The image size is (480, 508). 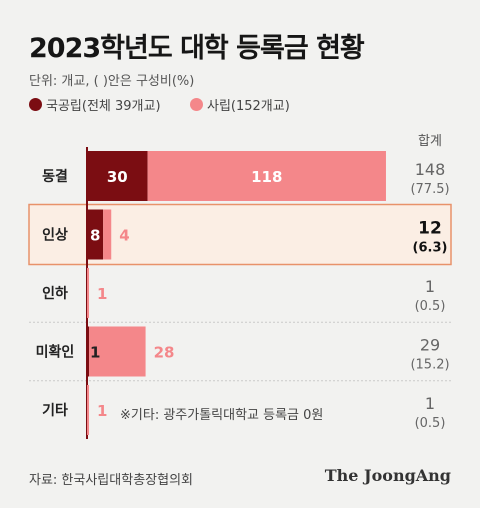 I want to click on total-header: 합계, so click(x=430, y=141).